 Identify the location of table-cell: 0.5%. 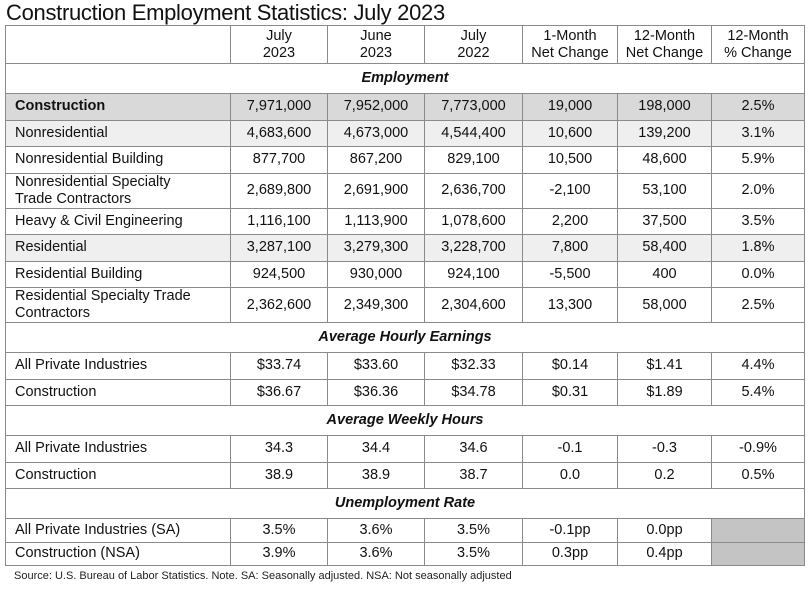
(758, 475).